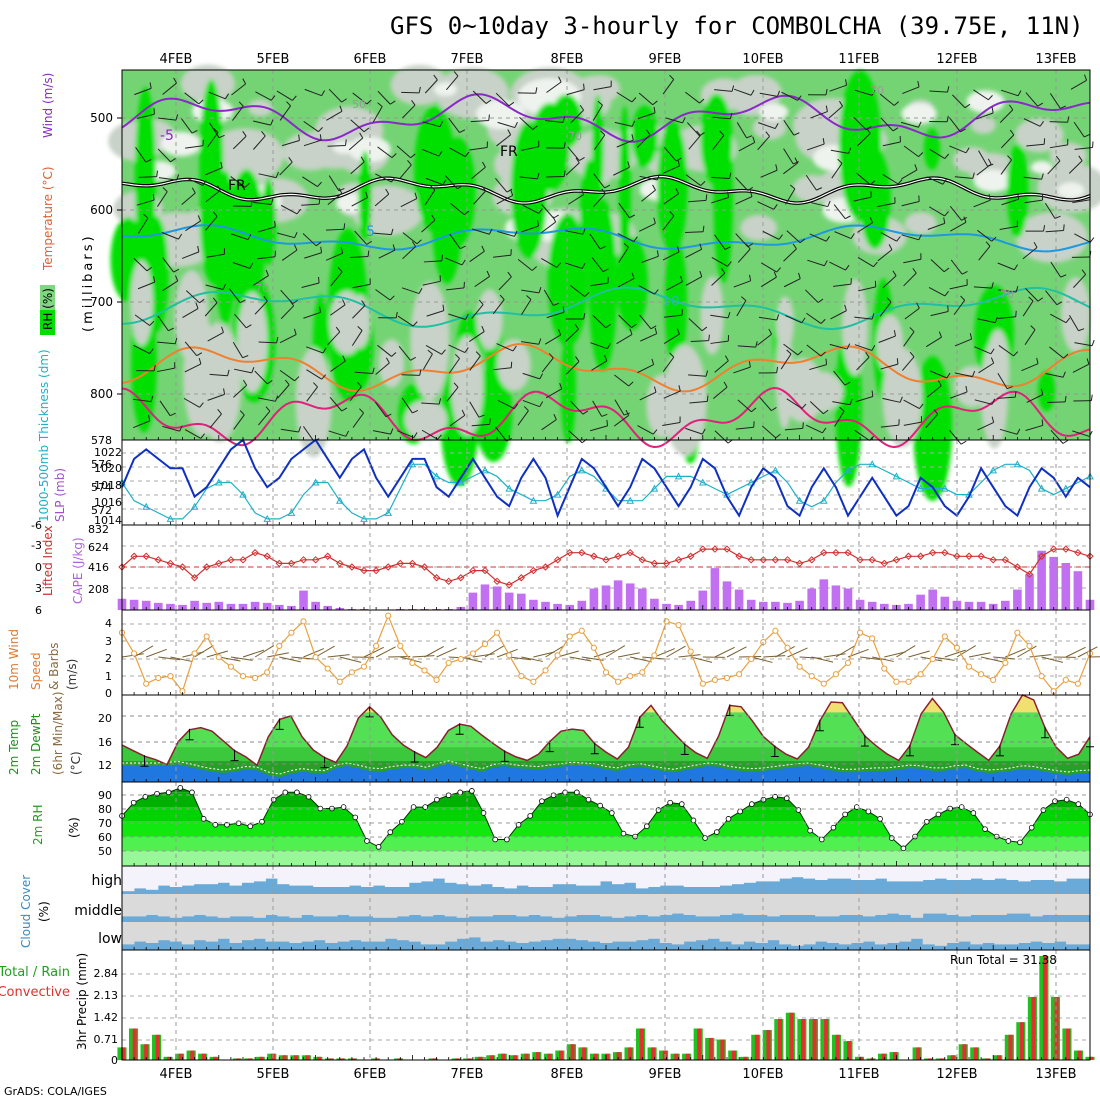  I want to click on rh-moist-area, so click(244, 220).